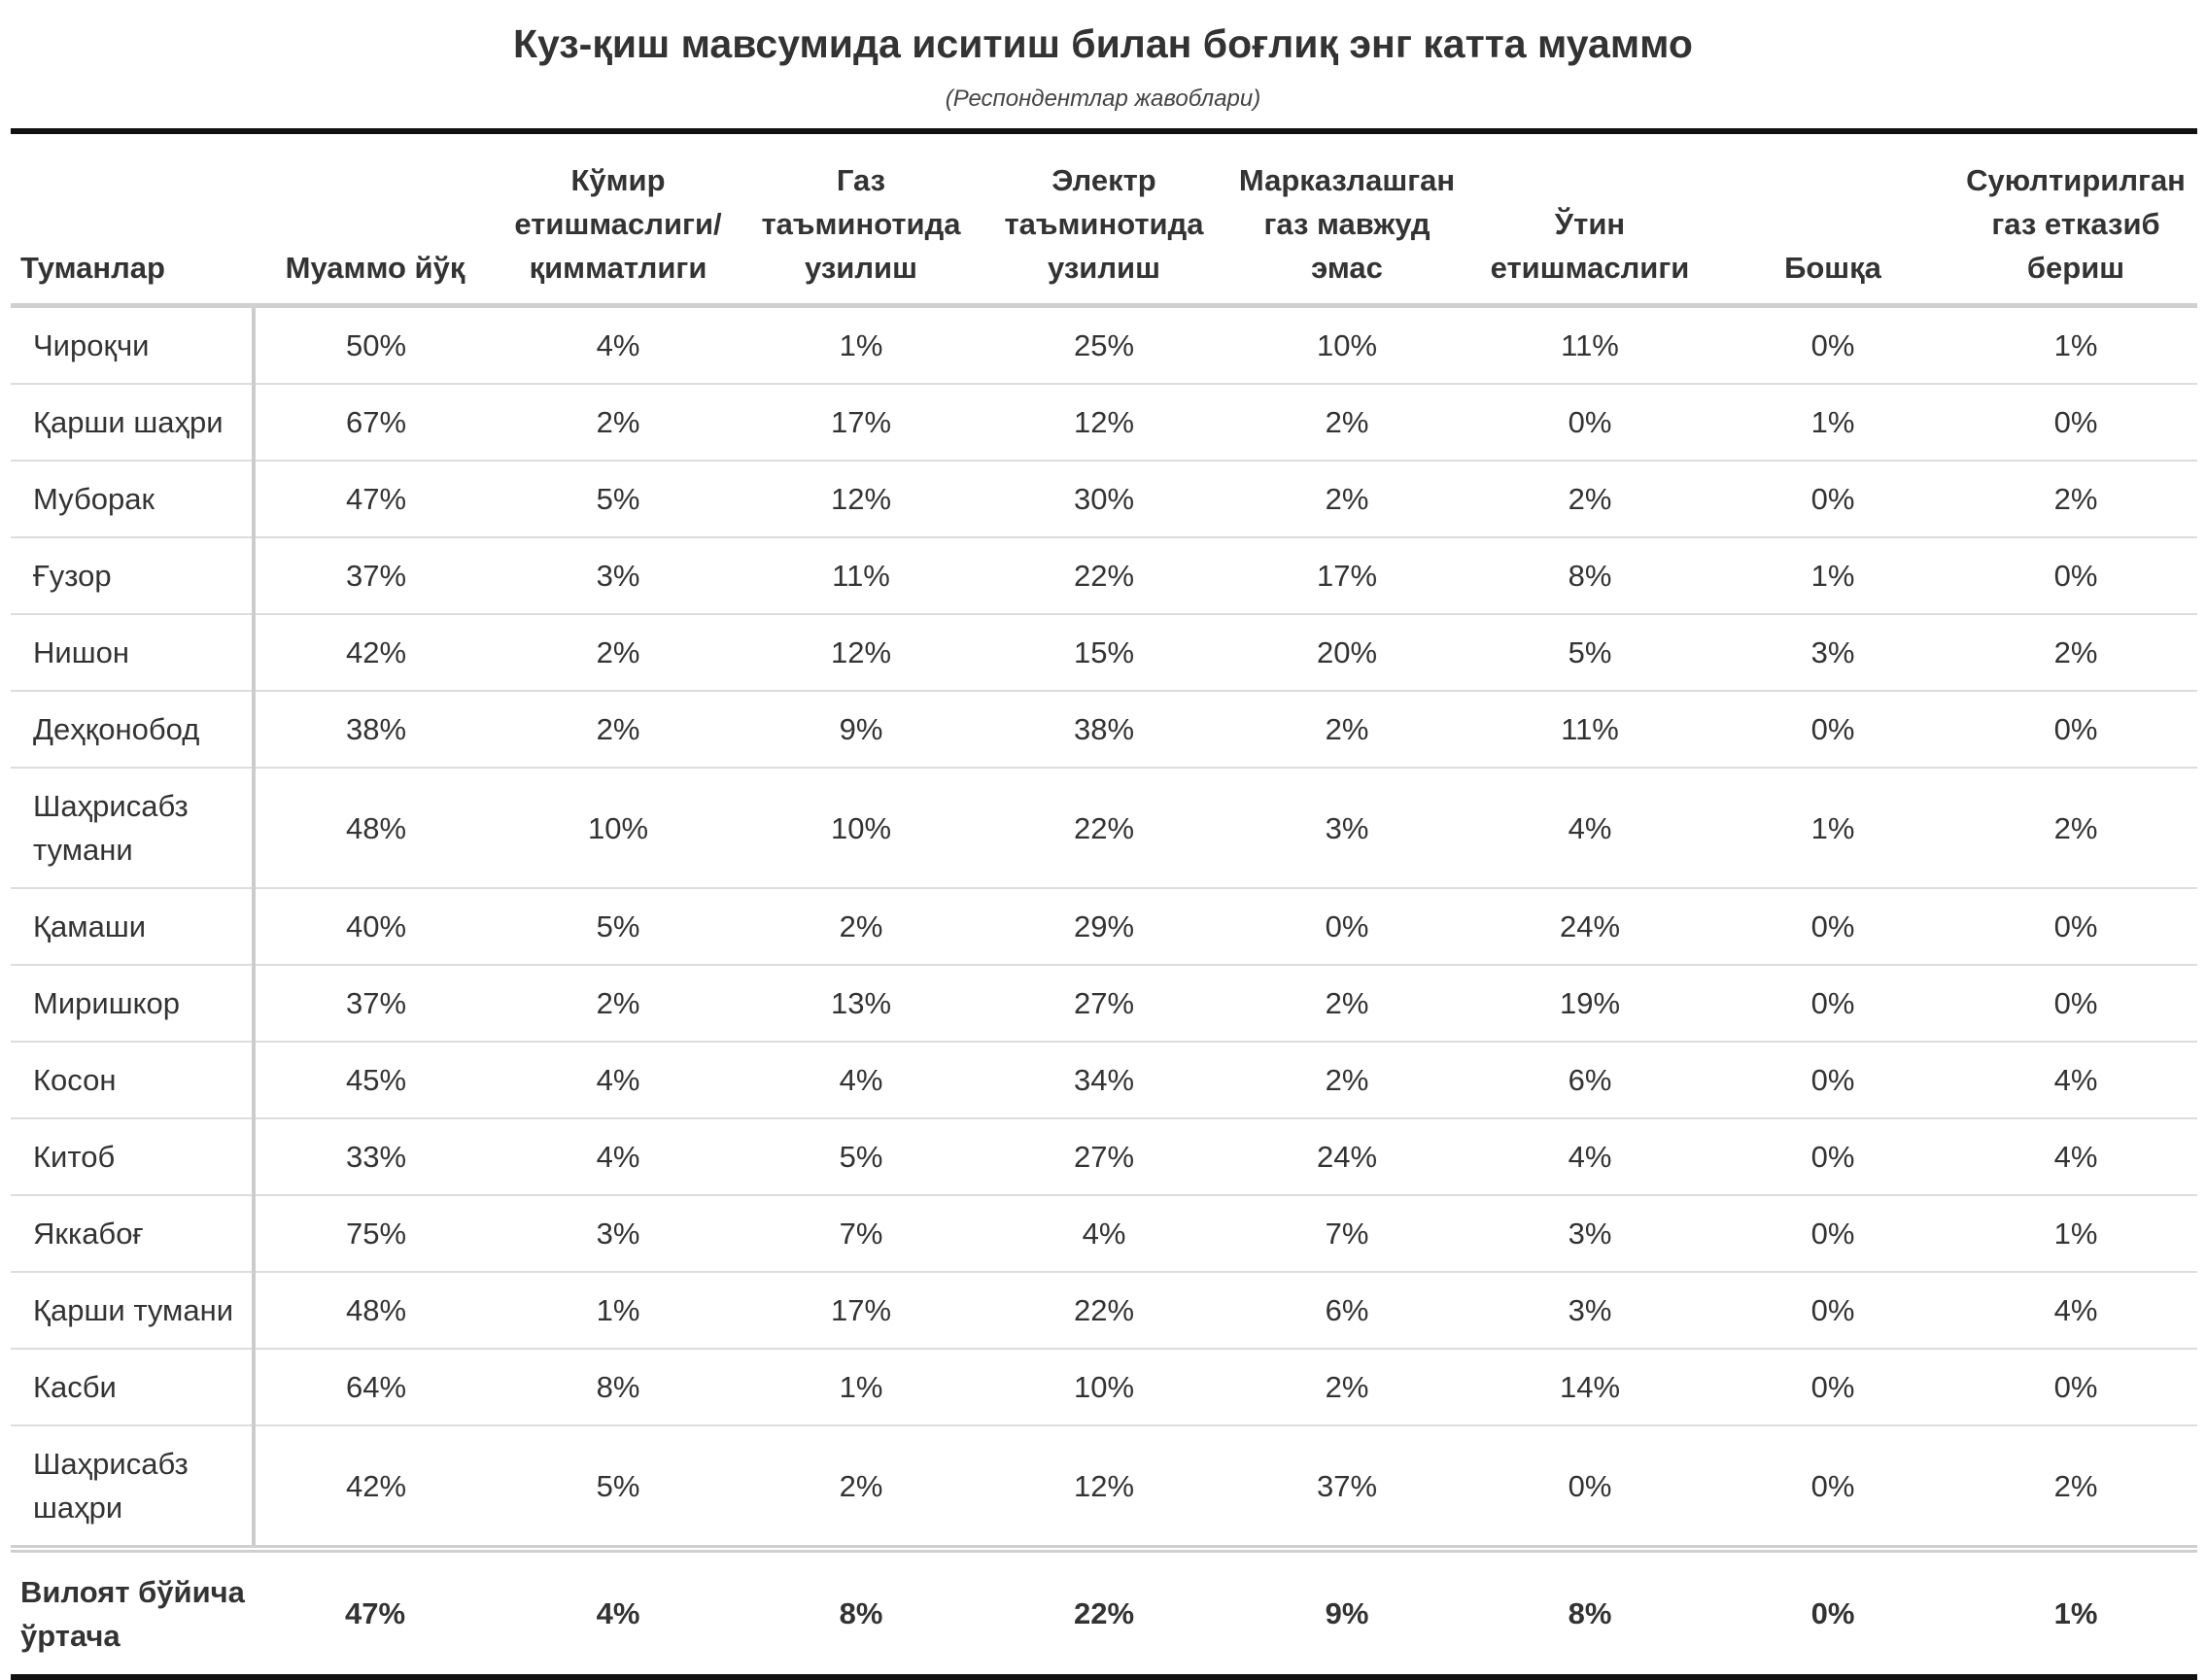 This screenshot has width=2206, height=1680. I want to click on column-header-coal-shortage: Кўмир етишмаслиги/ қимматлиги, so click(619, 219).